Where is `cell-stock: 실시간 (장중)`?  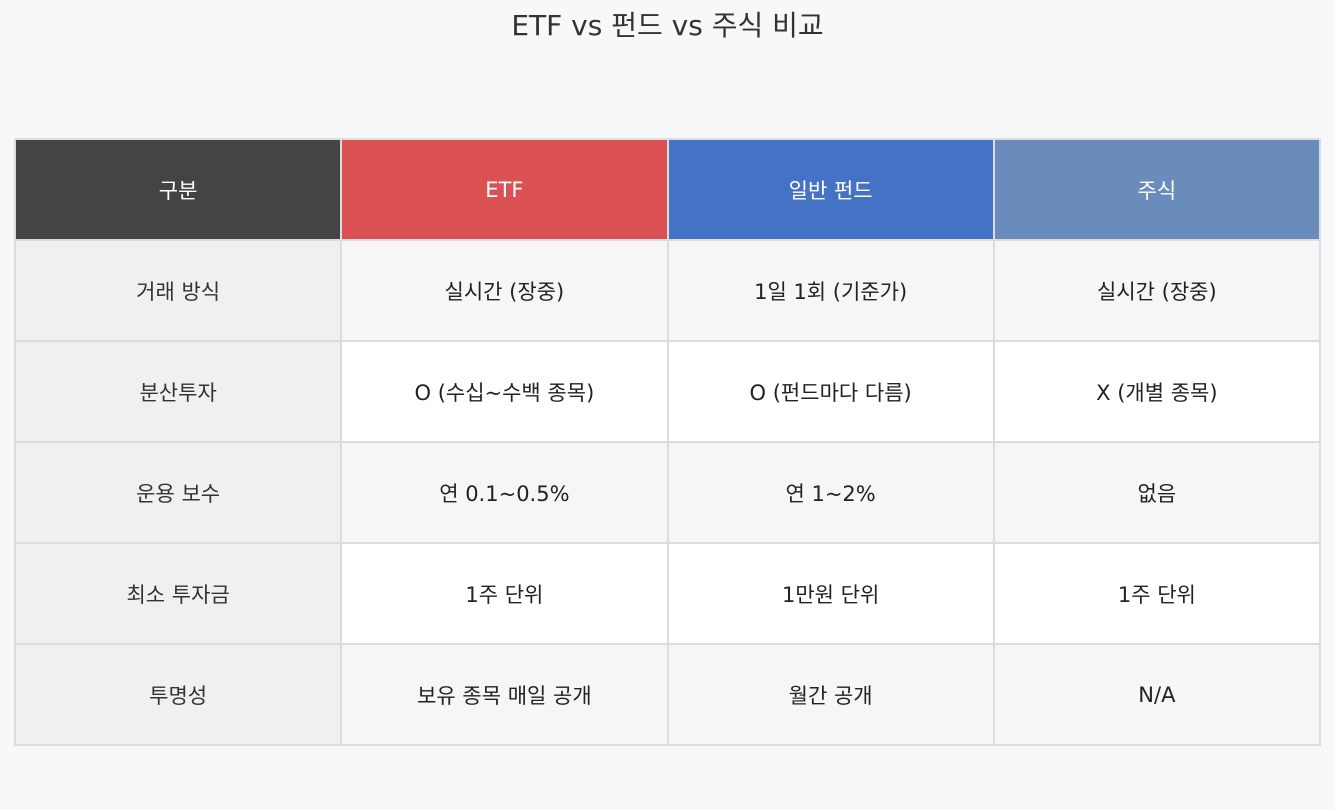
cell-stock: 실시간 (장중) is located at coordinates (1157, 290).